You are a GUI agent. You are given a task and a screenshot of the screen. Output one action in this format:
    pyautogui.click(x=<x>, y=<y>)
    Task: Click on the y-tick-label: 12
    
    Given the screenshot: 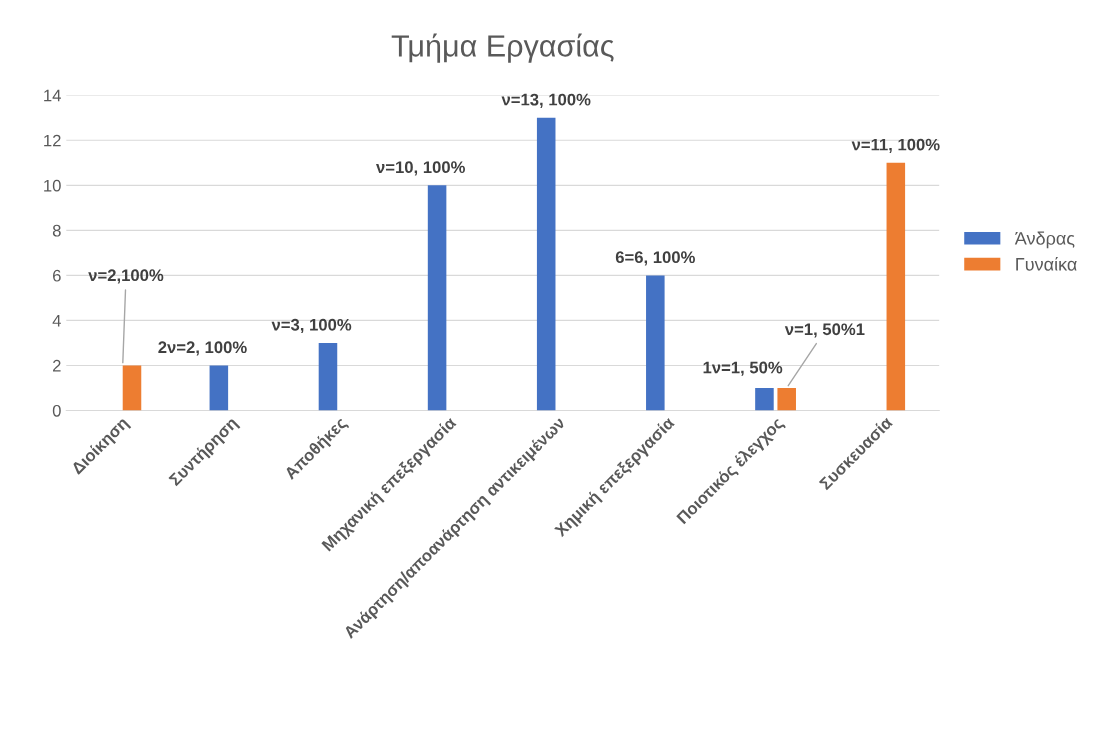 What is the action you would take?
    pyautogui.click(x=52, y=140)
    